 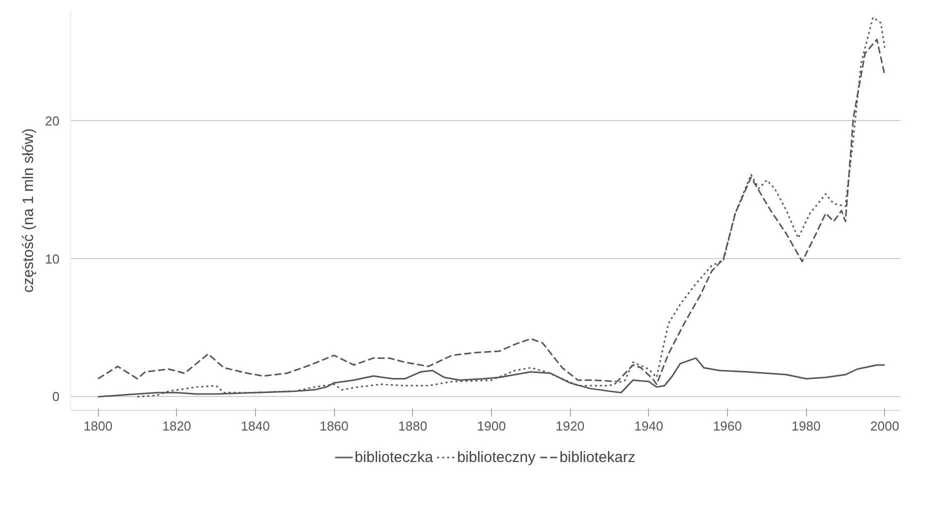 What do you see at coordinates (98, 426) in the screenshot?
I see `x-tick-label: 1800` at bounding box center [98, 426].